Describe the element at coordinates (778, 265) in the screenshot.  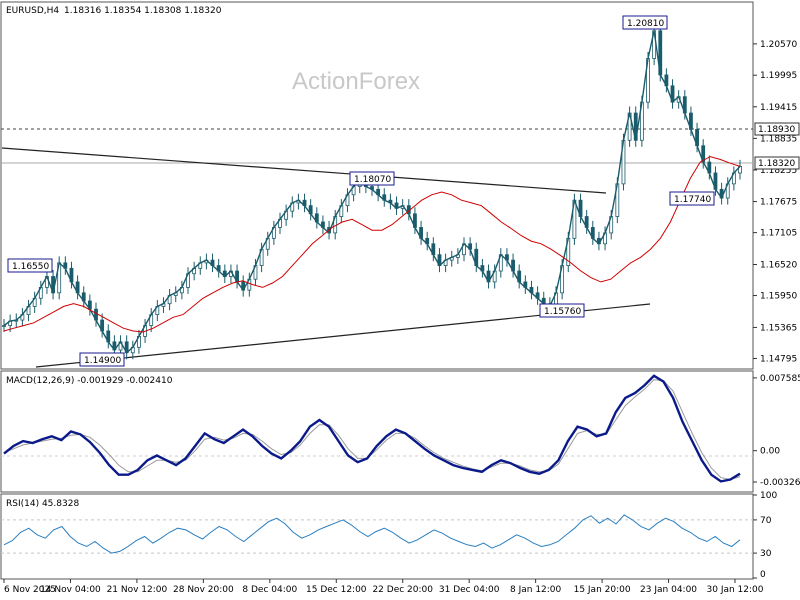
I see `price-tick-label: 1.16520` at that location.